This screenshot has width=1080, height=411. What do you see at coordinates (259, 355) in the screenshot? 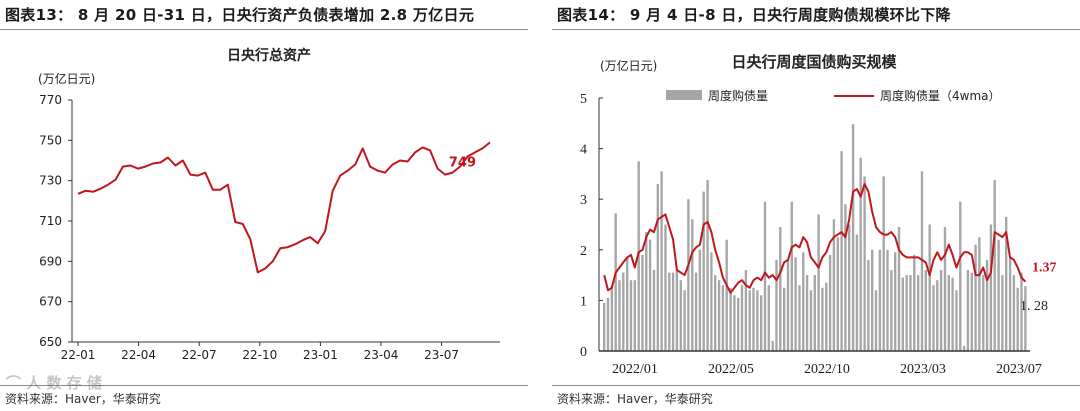
I see `x-tick-label: 22-10` at bounding box center [259, 355].